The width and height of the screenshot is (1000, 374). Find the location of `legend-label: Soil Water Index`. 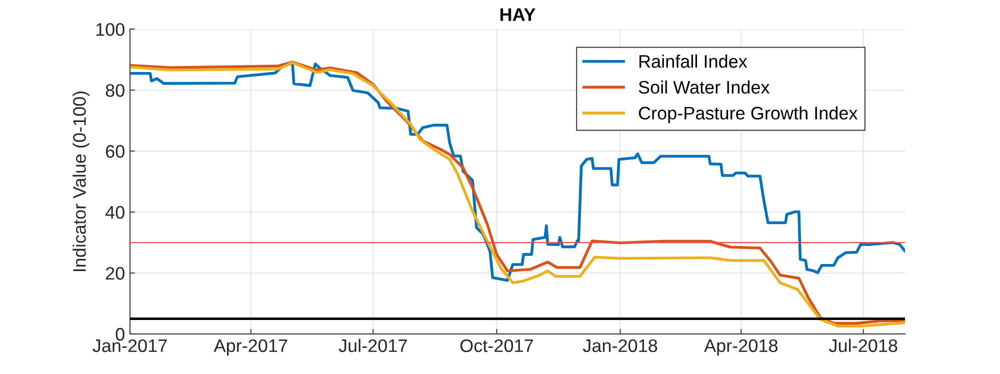

legend-label: Soil Water Index is located at coordinates (704, 87).